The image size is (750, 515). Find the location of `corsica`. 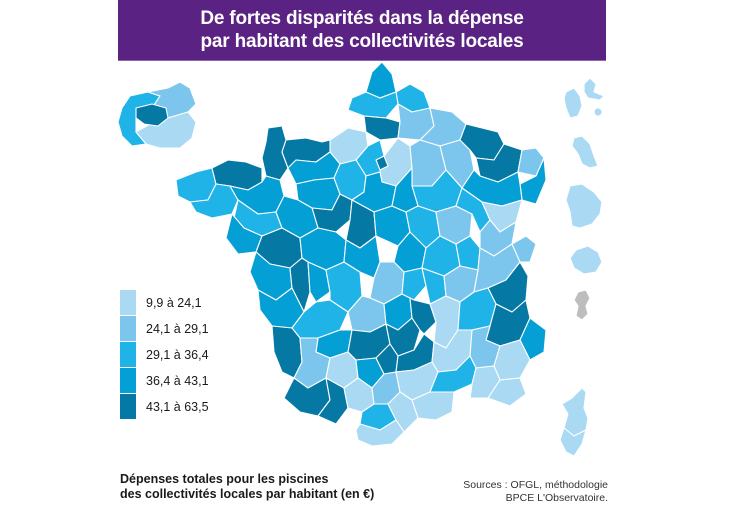

corsica is located at coordinates (574, 422).